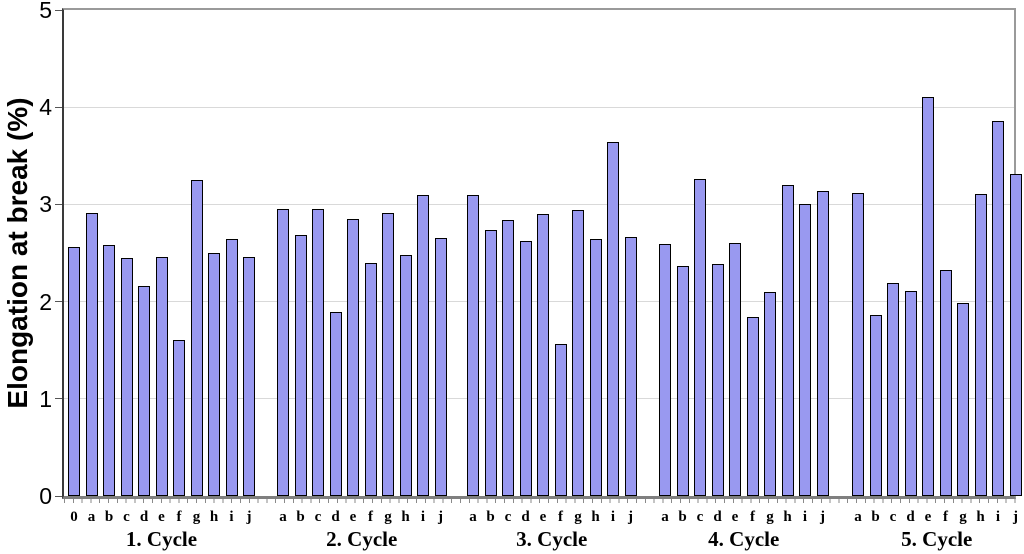  I want to click on x-category-label-0: 0, so click(74, 517).